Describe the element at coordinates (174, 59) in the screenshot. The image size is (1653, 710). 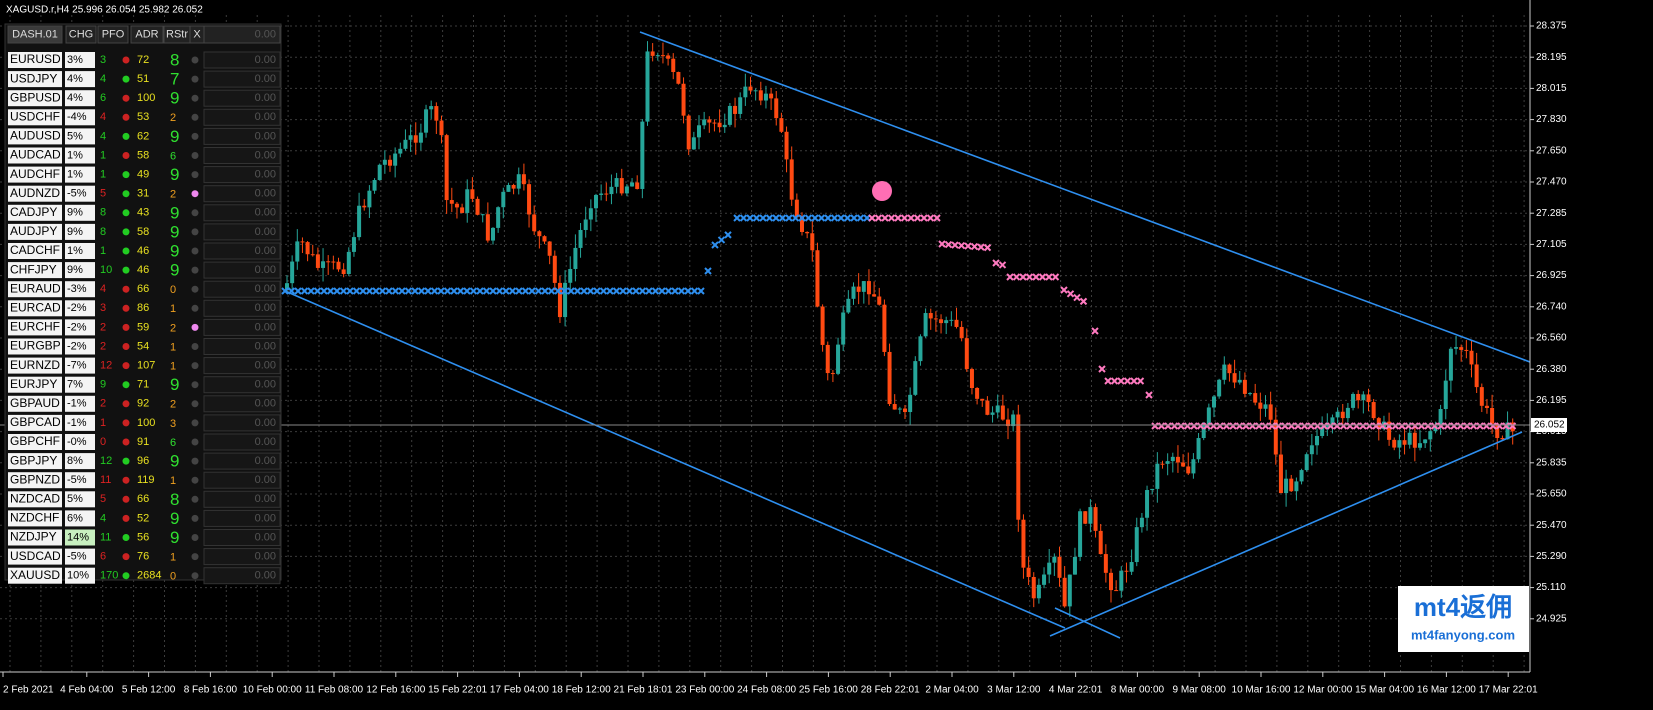
I see `rstr: 8` at that location.